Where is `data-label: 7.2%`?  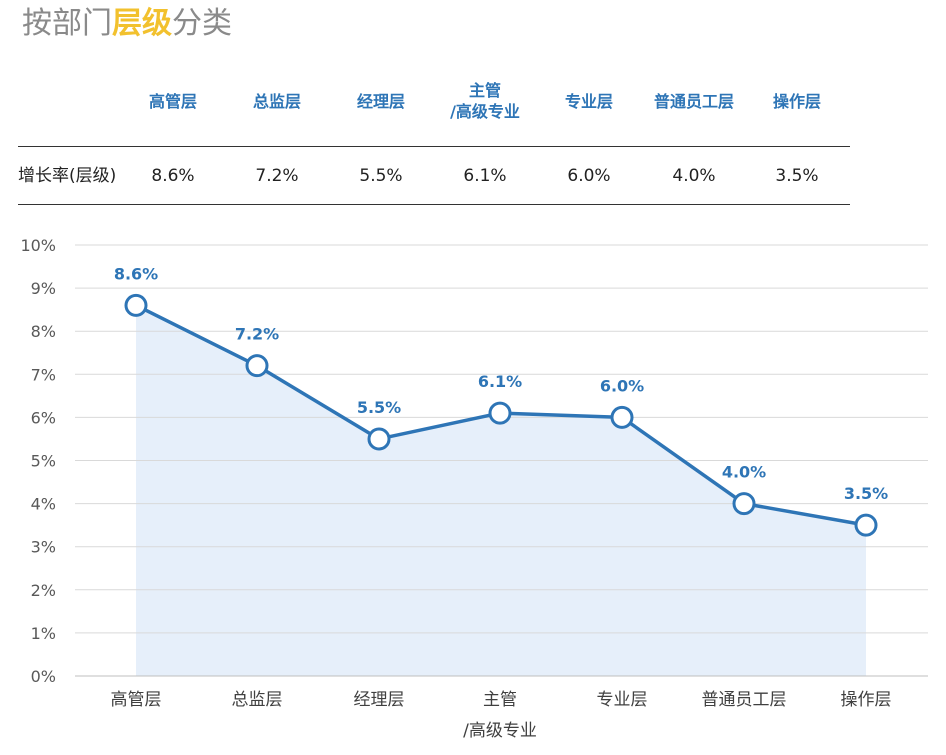 data-label: 7.2% is located at coordinates (257, 334).